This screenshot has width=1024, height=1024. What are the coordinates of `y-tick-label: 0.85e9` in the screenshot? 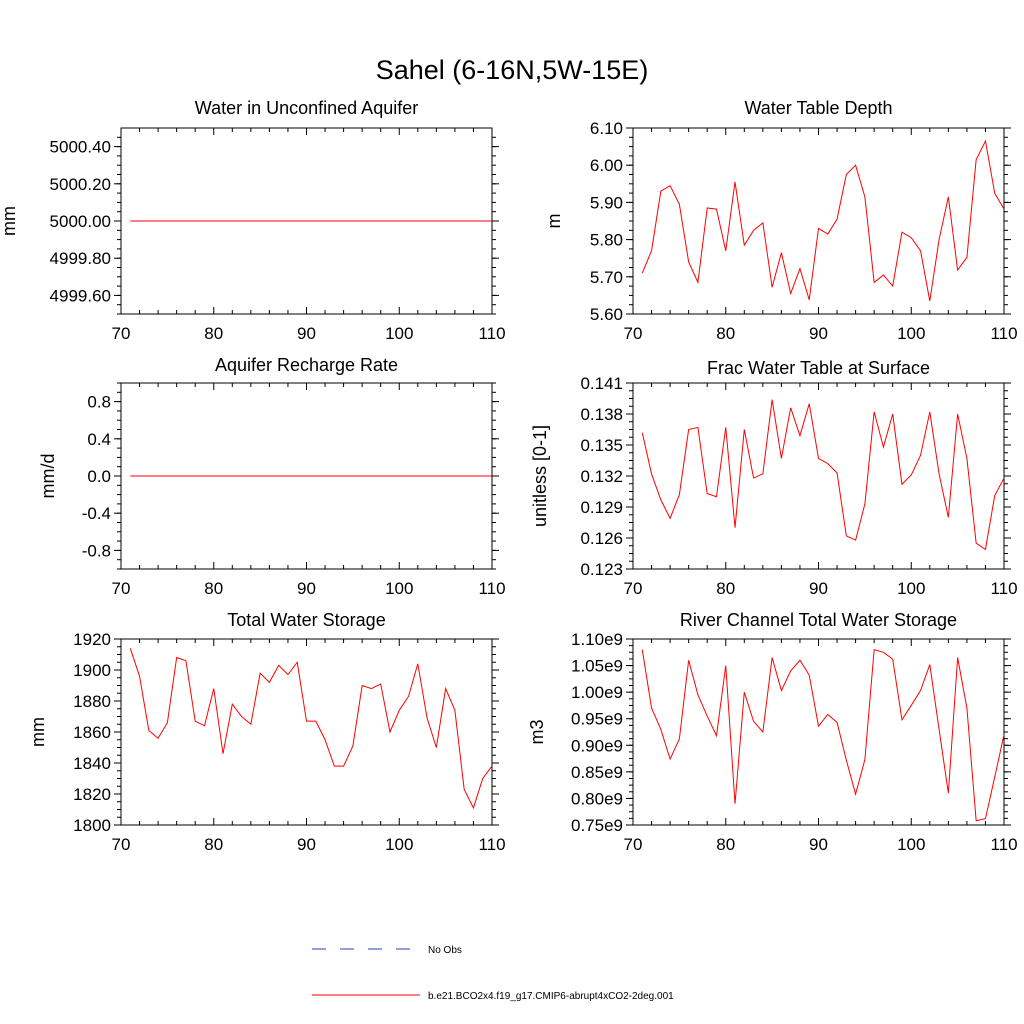 It's located at (597, 772).